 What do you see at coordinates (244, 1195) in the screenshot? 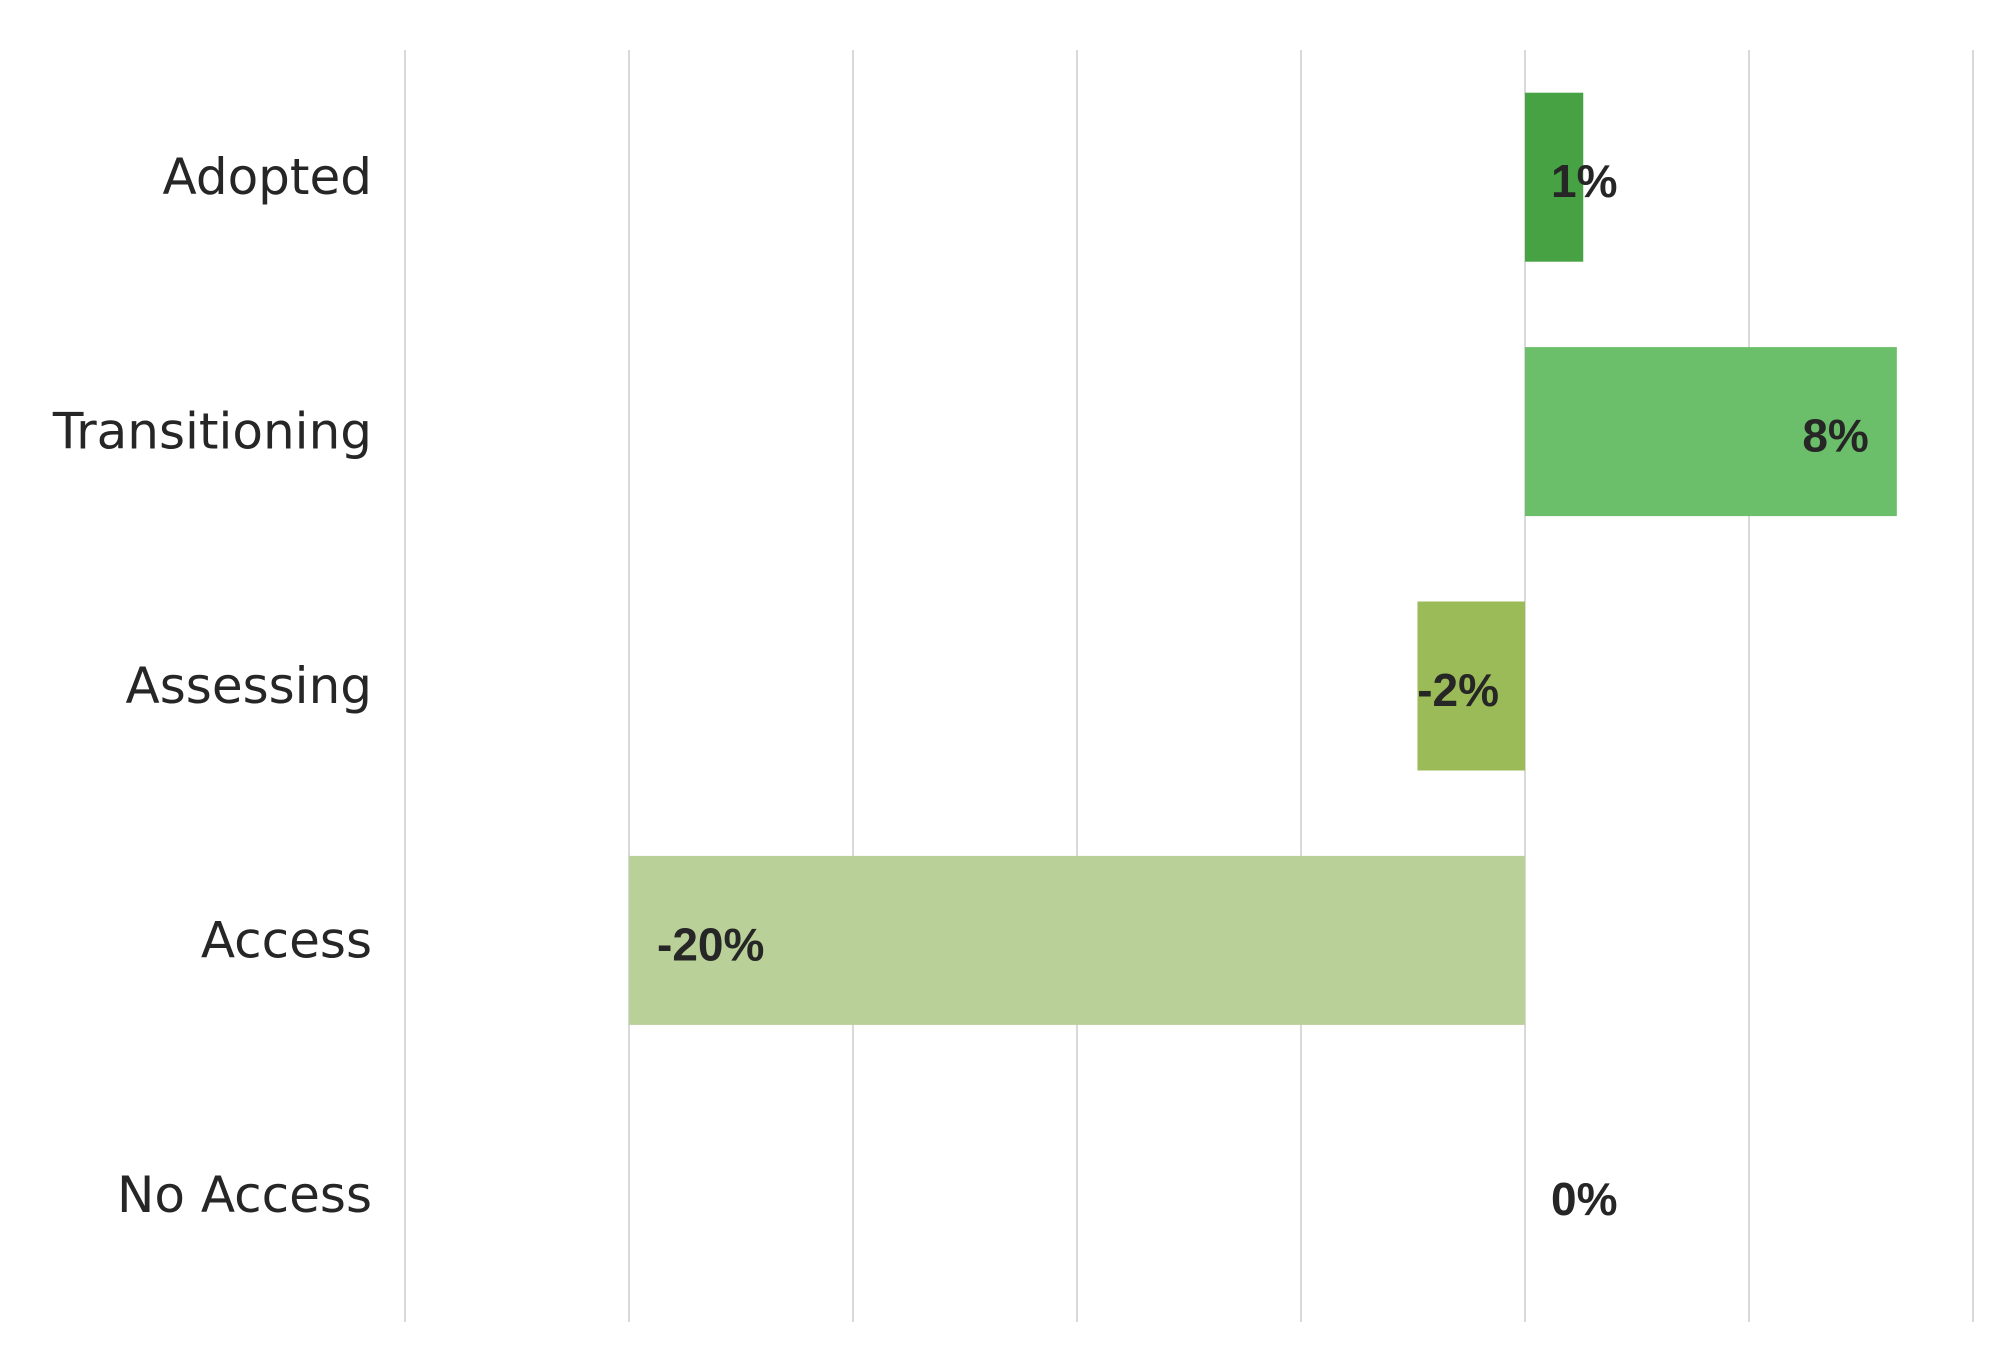
I see `category-label-no-access: No Access` at bounding box center [244, 1195].